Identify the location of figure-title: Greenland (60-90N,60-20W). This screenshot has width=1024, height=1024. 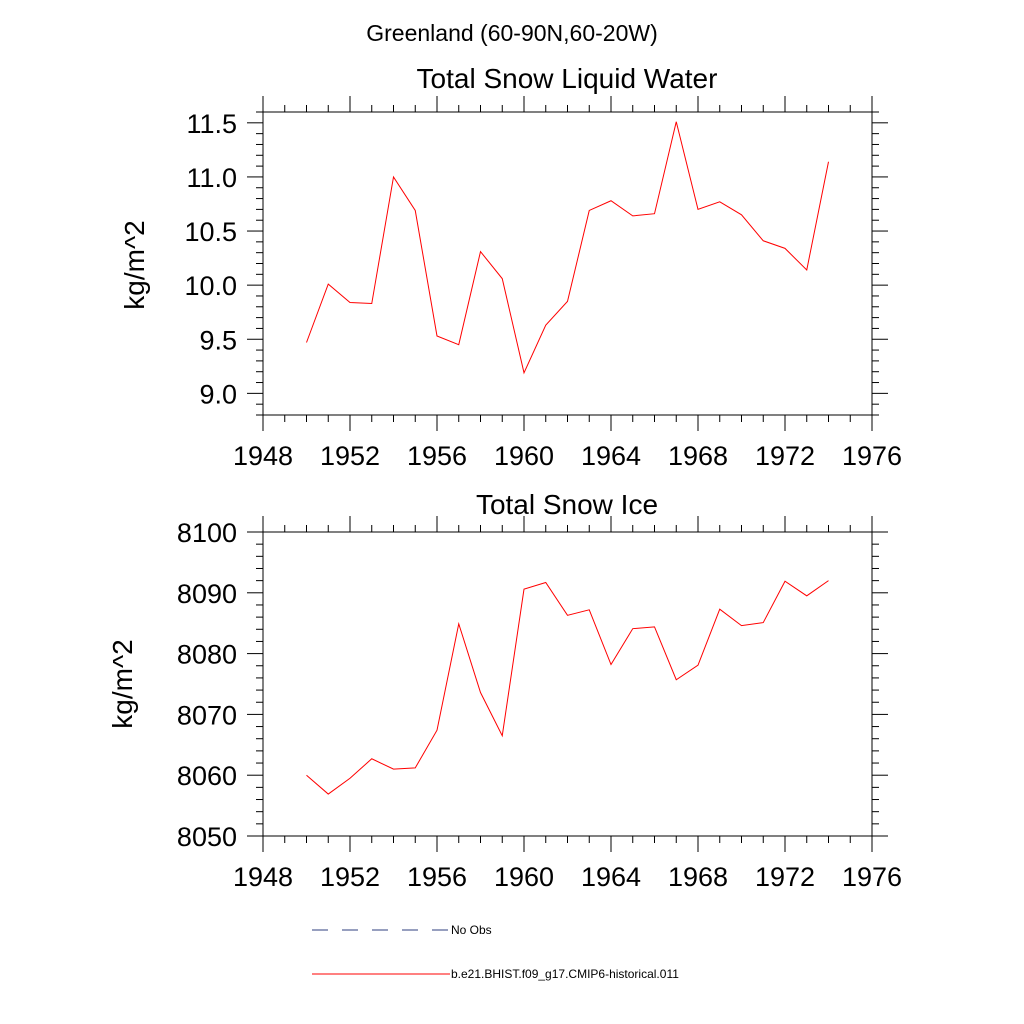
(511, 33).